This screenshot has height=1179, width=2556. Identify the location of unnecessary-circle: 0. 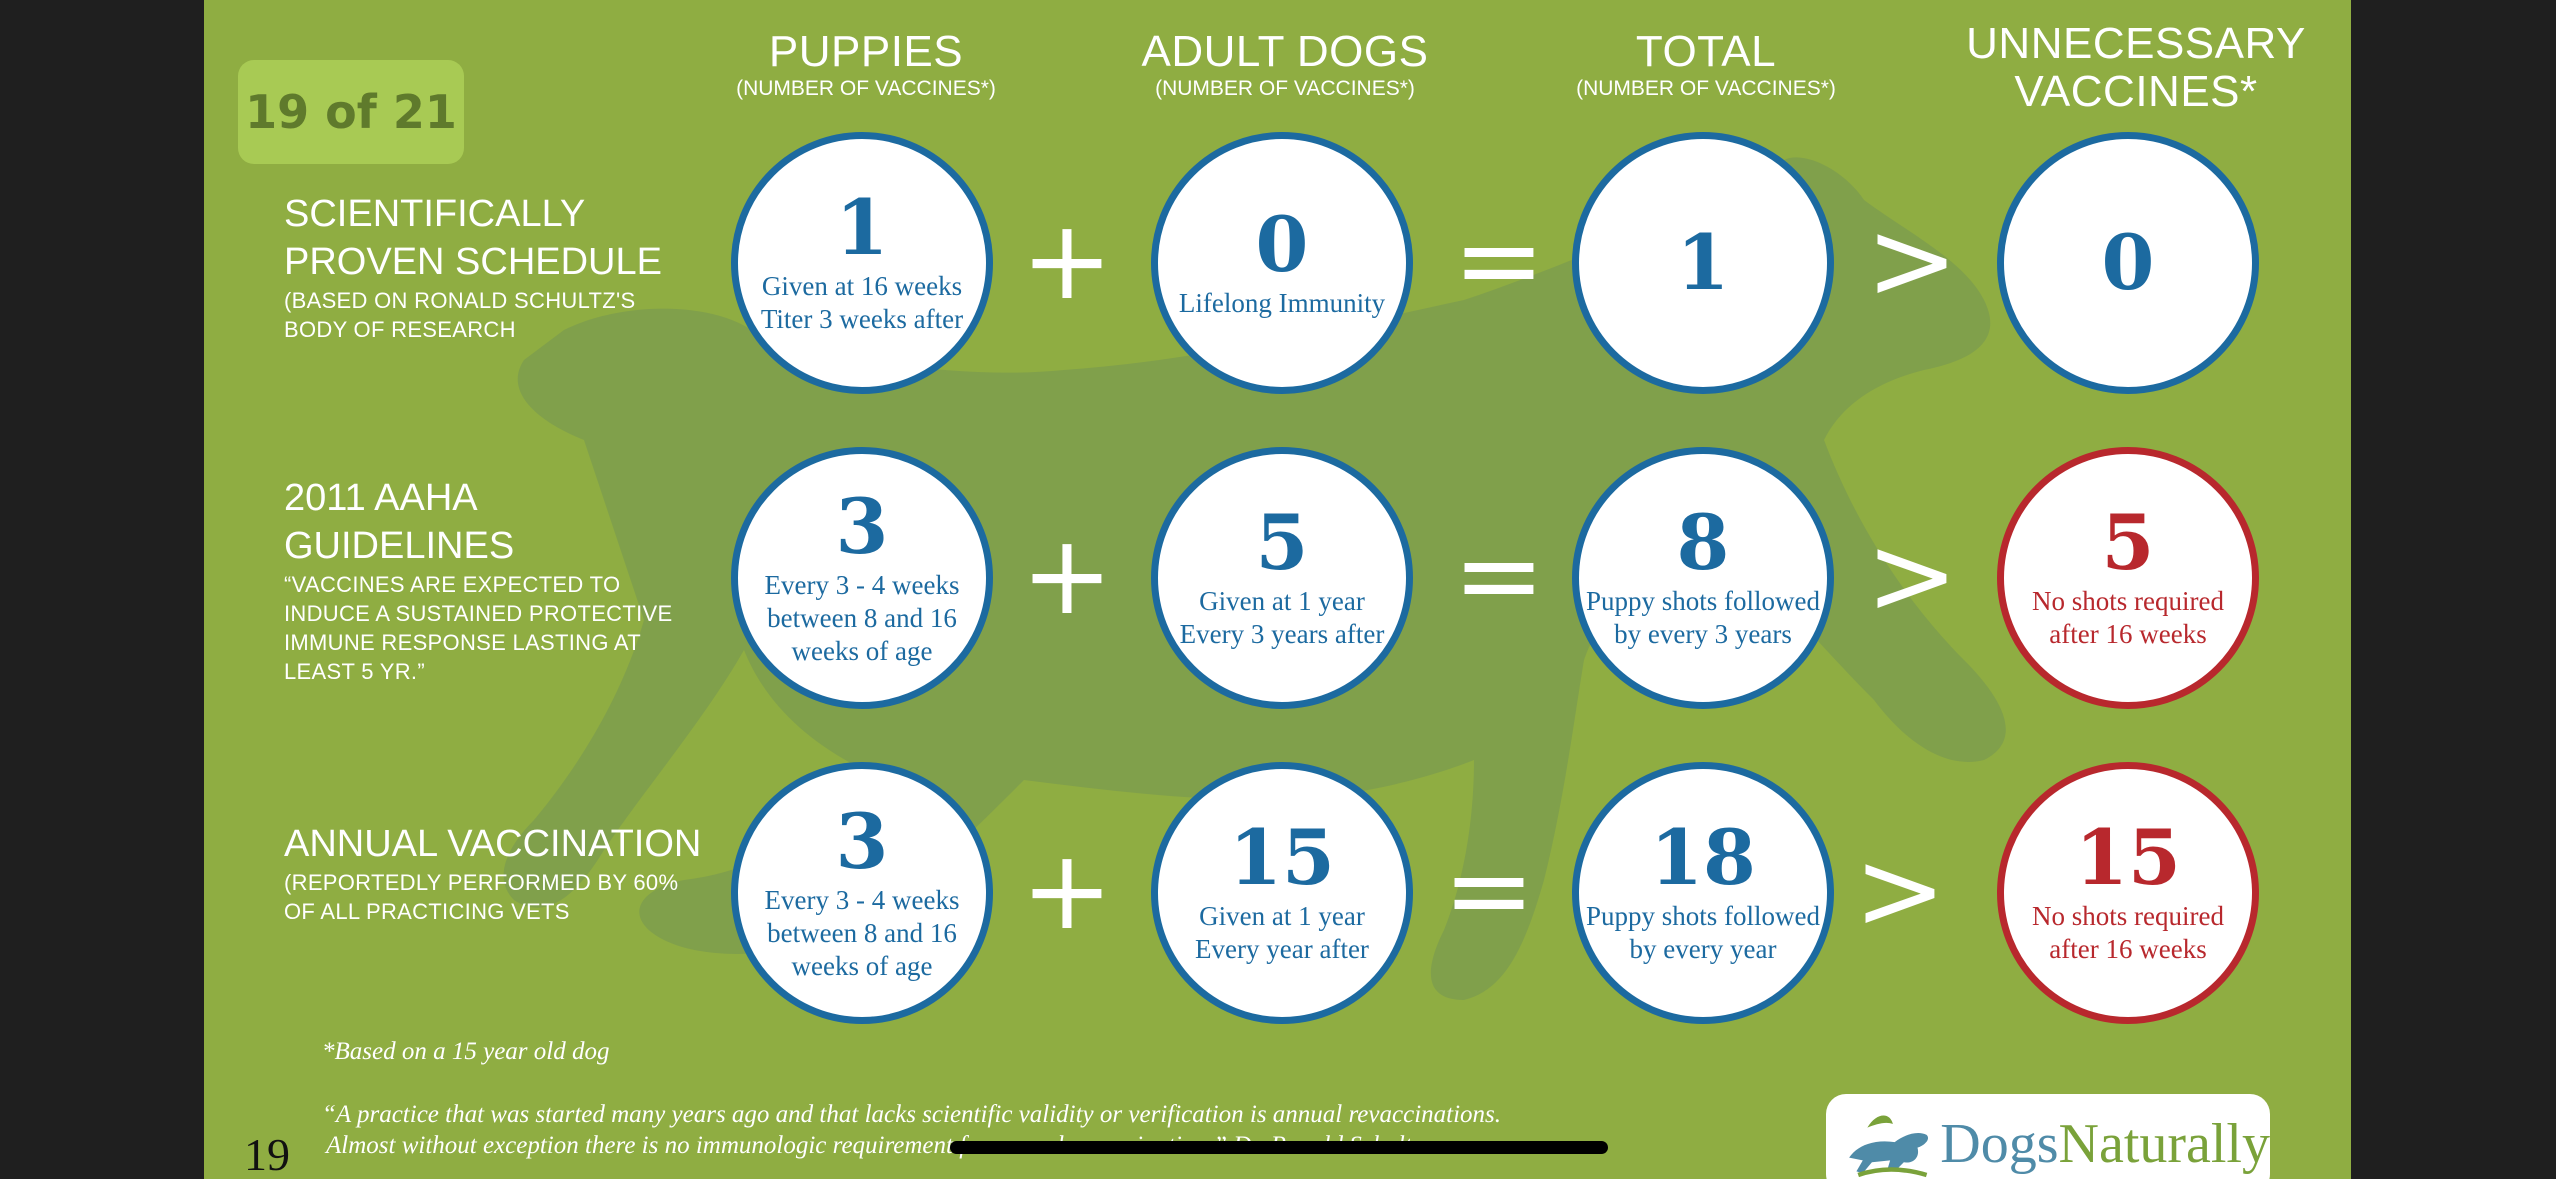
(2128, 263).